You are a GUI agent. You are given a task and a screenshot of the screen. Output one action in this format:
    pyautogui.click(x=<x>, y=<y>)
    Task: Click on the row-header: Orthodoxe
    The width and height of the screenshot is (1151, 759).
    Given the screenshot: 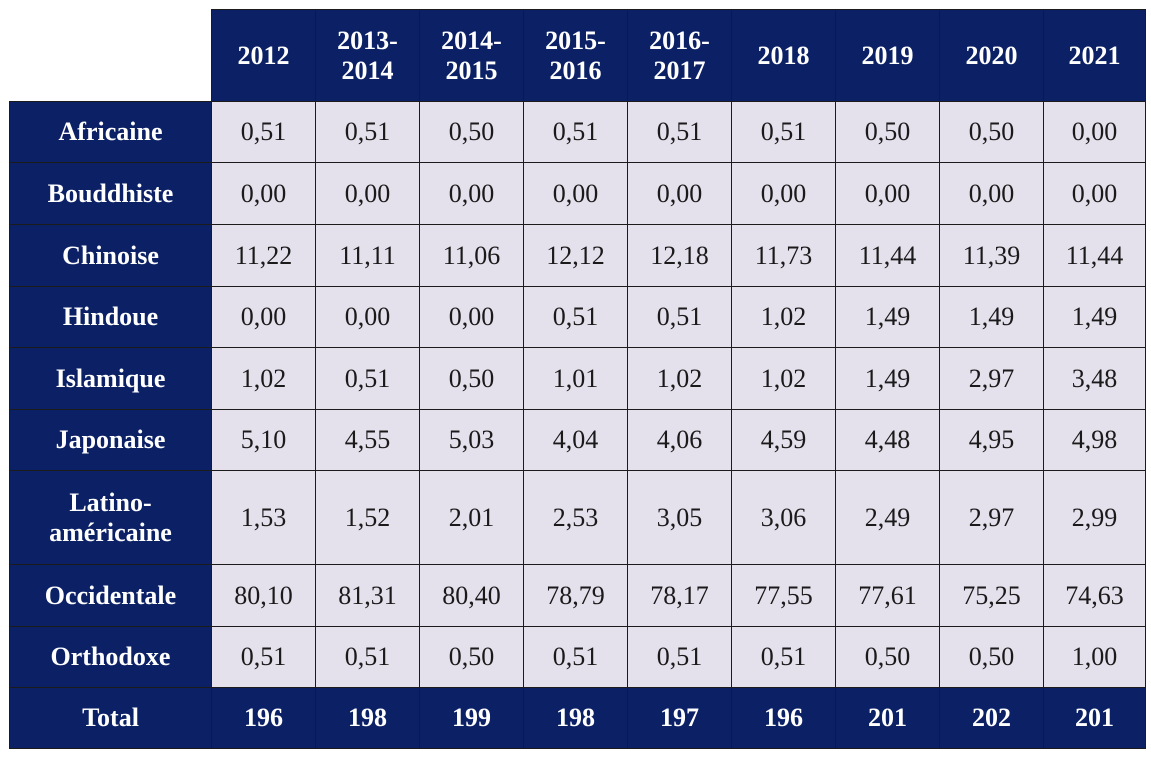 What is the action you would take?
    pyautogui.click(x=110, y=657)
    